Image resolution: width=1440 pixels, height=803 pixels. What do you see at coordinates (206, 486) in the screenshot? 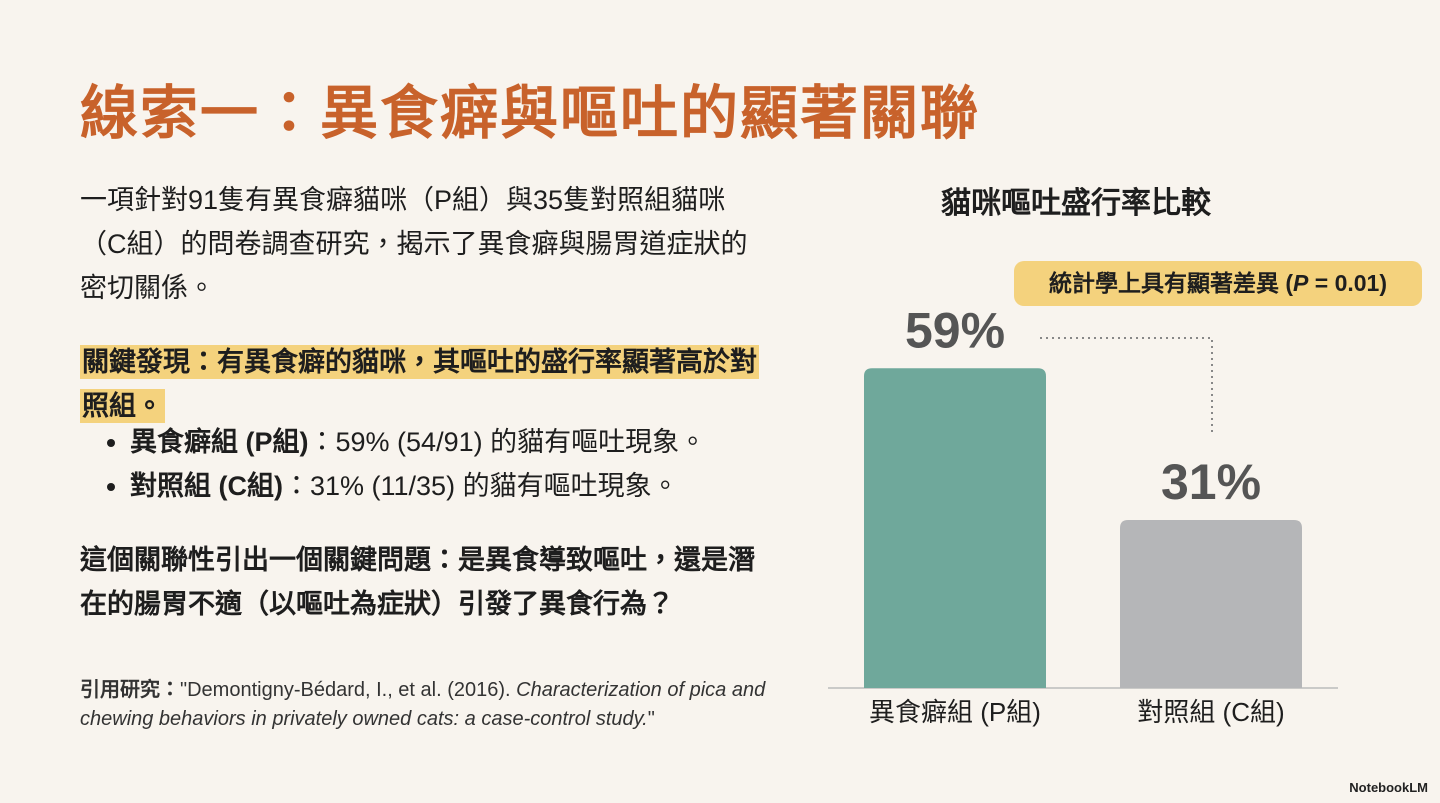
I see `bullet-label: 對照組 (C組)` at bounding box center [206, 486].